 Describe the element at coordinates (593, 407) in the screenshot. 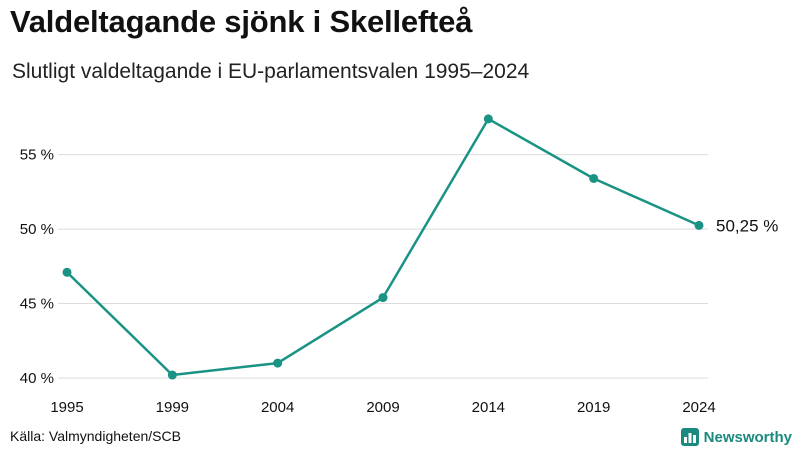

I see `x-tick-label: 2019` at that location.